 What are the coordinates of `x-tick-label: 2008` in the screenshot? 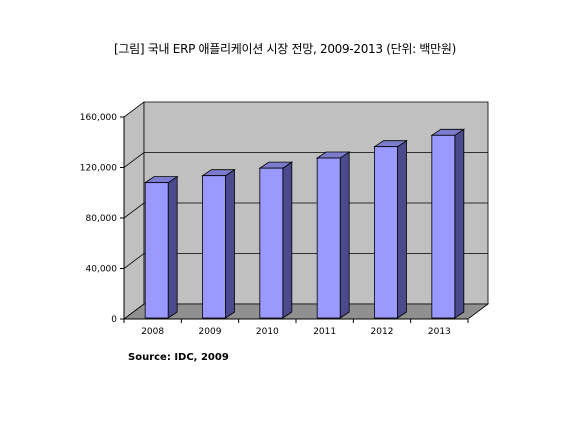 It's located at (152, 332).